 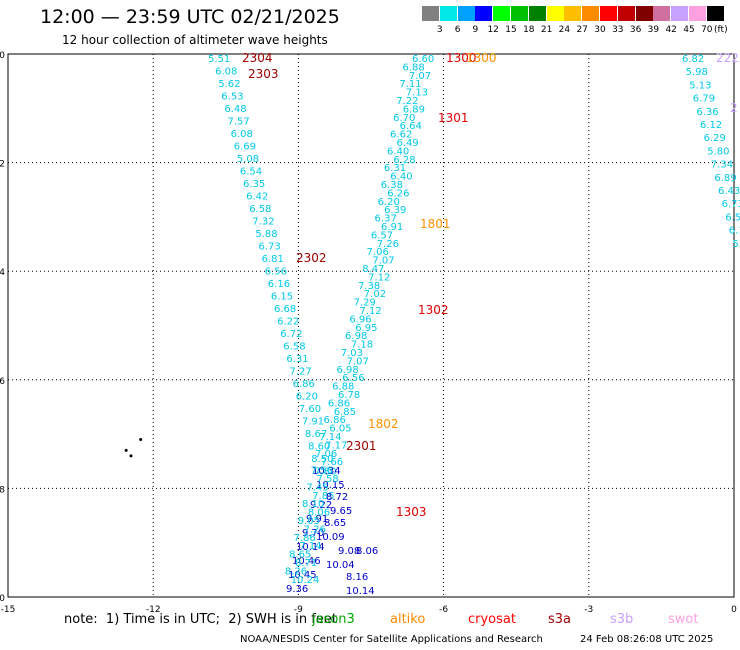 I want to click on wave-value: 7.06, so click(x=378, y=252).